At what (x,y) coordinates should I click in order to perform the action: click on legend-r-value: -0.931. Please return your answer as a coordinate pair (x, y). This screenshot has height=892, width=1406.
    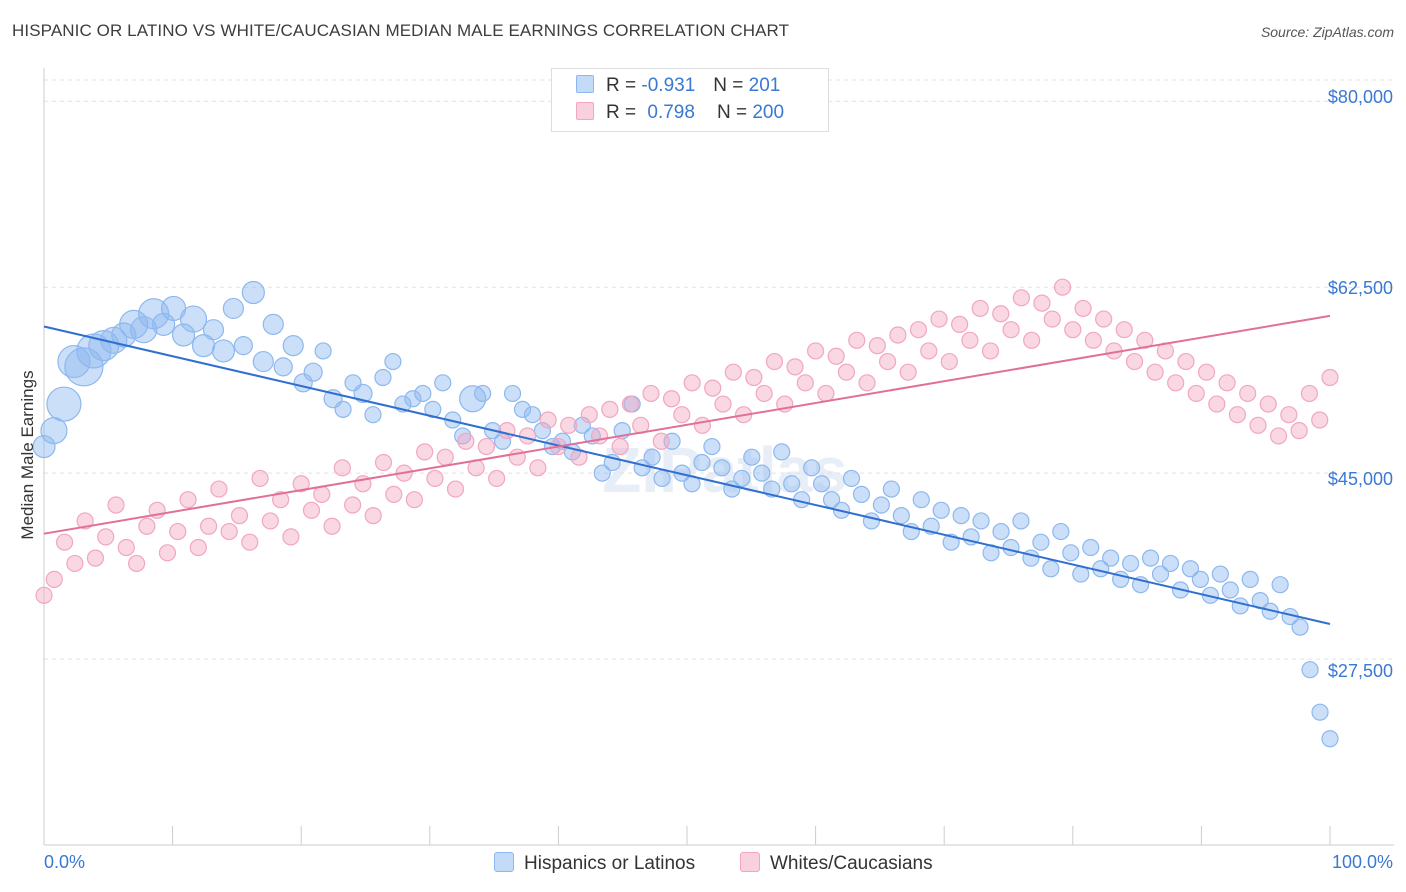
    Looking at the image, I should click on (668, 85).